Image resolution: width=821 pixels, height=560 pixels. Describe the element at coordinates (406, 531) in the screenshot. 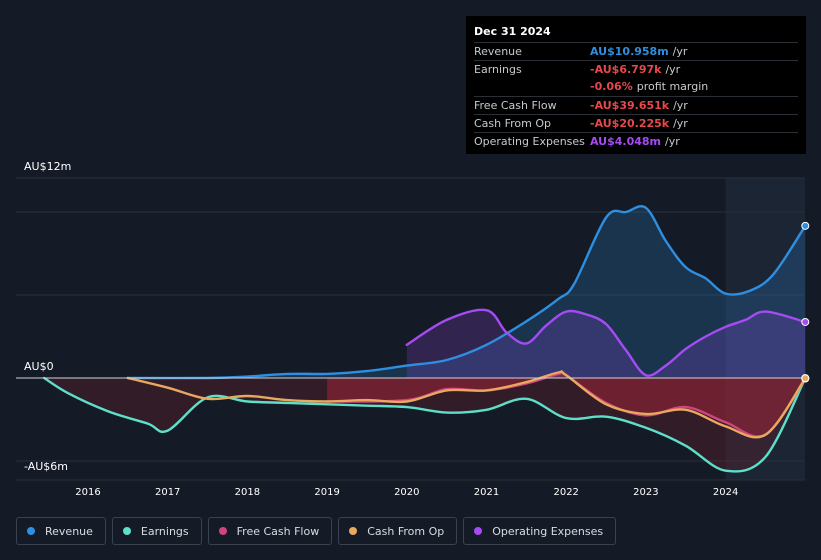

I see `legend-label: Cash From Op` at that location.